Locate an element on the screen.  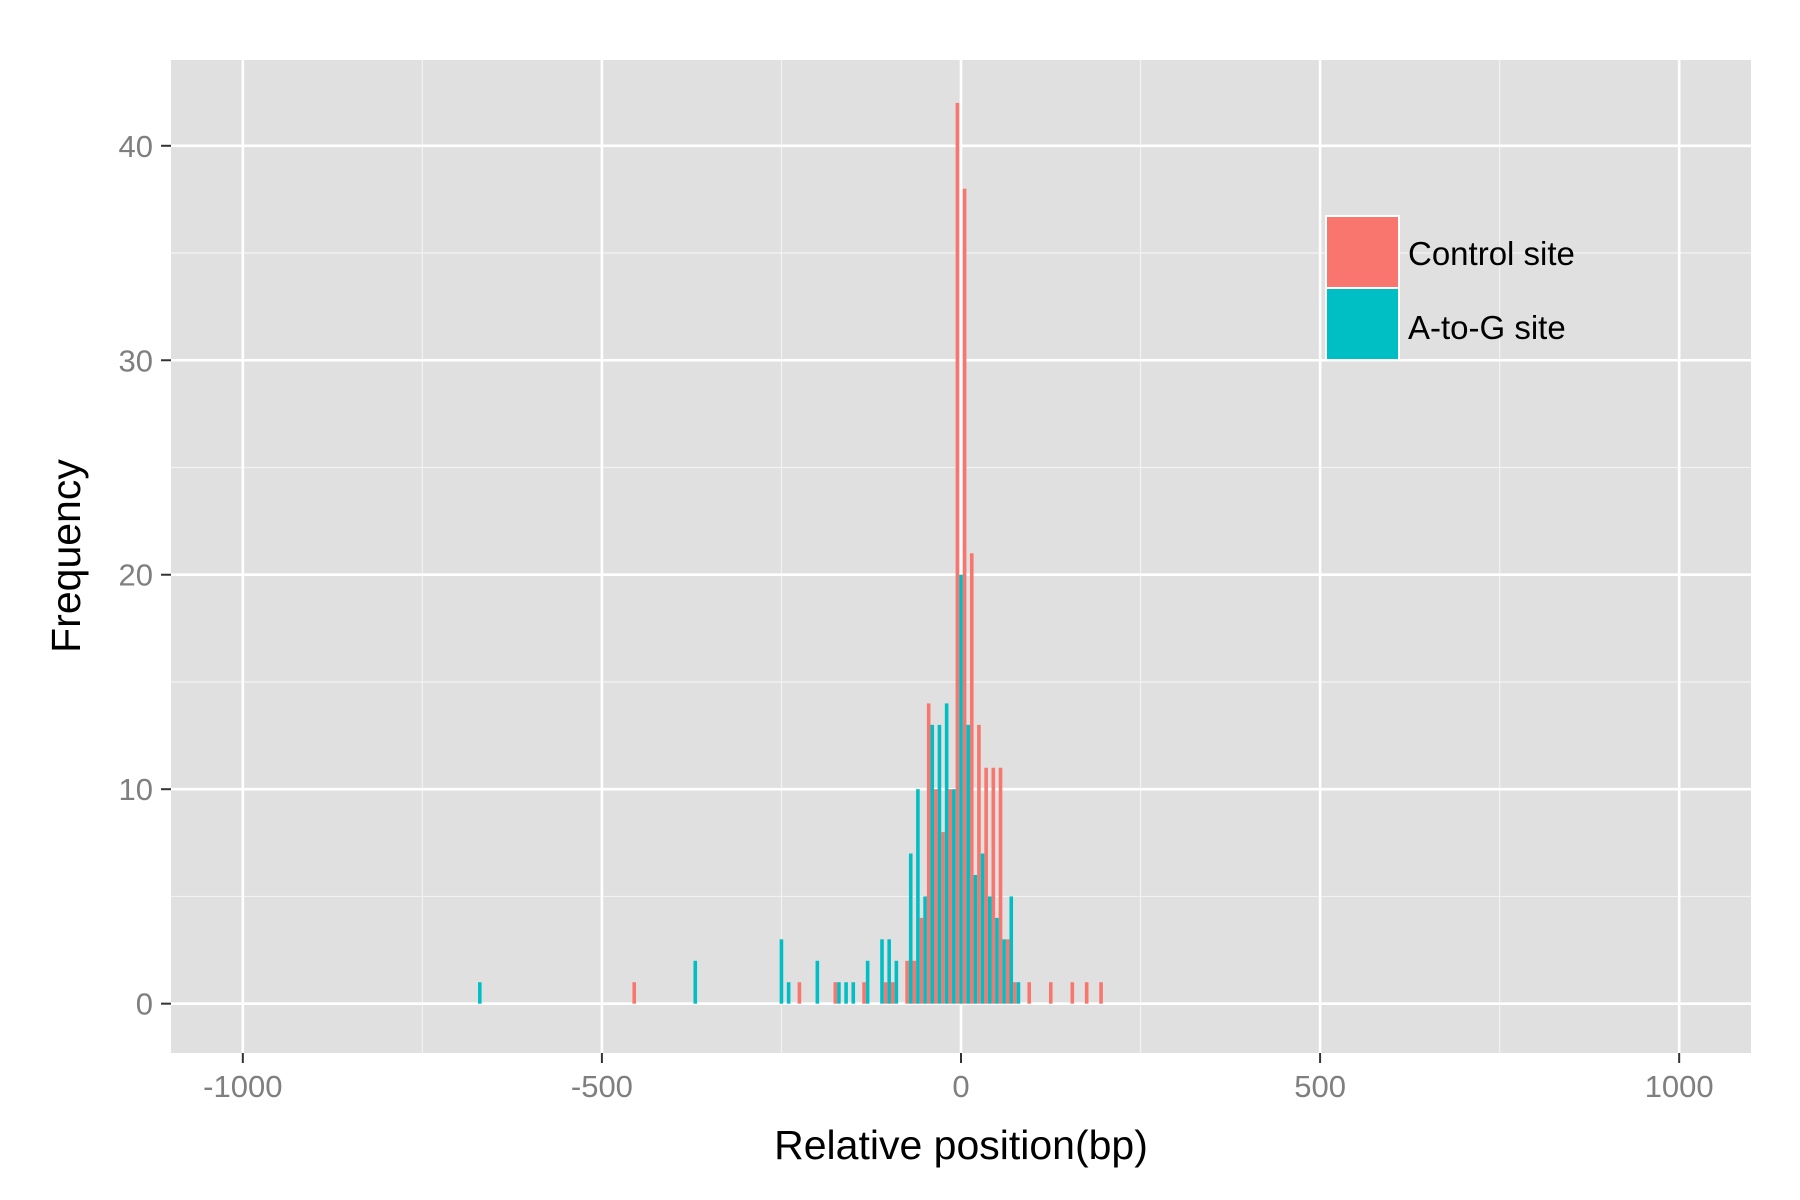
a-to-g-site-bars is located at coordinates (749, 789).